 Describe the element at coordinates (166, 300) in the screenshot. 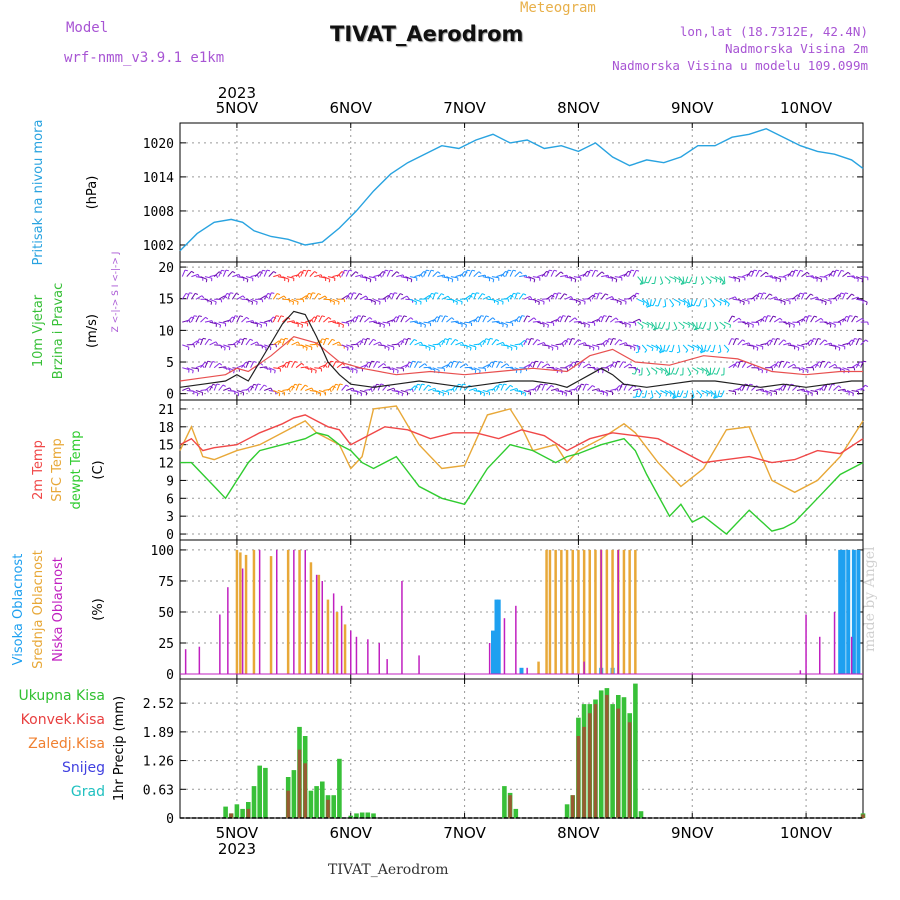

I see `ytick-label-wind: 15` at that location.